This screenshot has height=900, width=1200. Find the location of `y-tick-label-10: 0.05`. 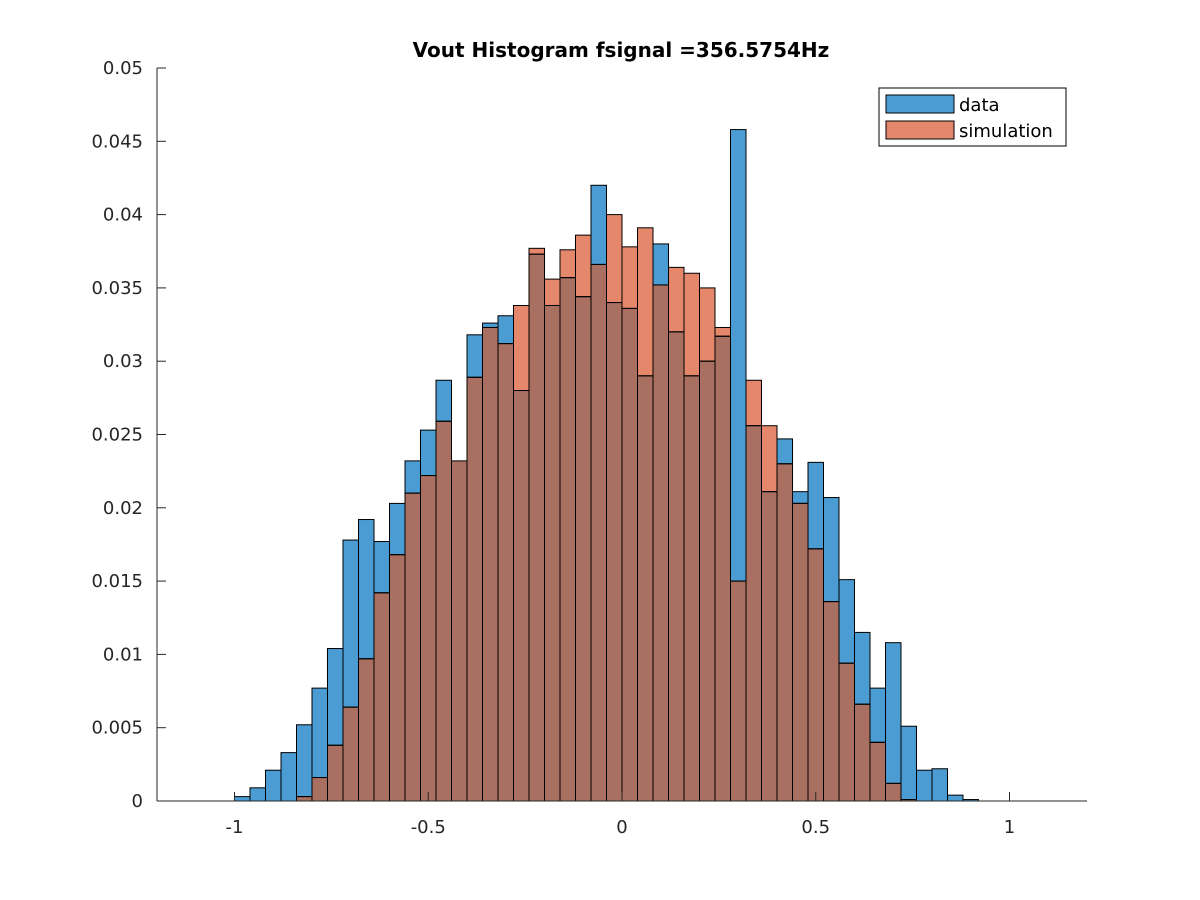

y-tick-label-10: 0.05 is located at coordinates (123, 68).